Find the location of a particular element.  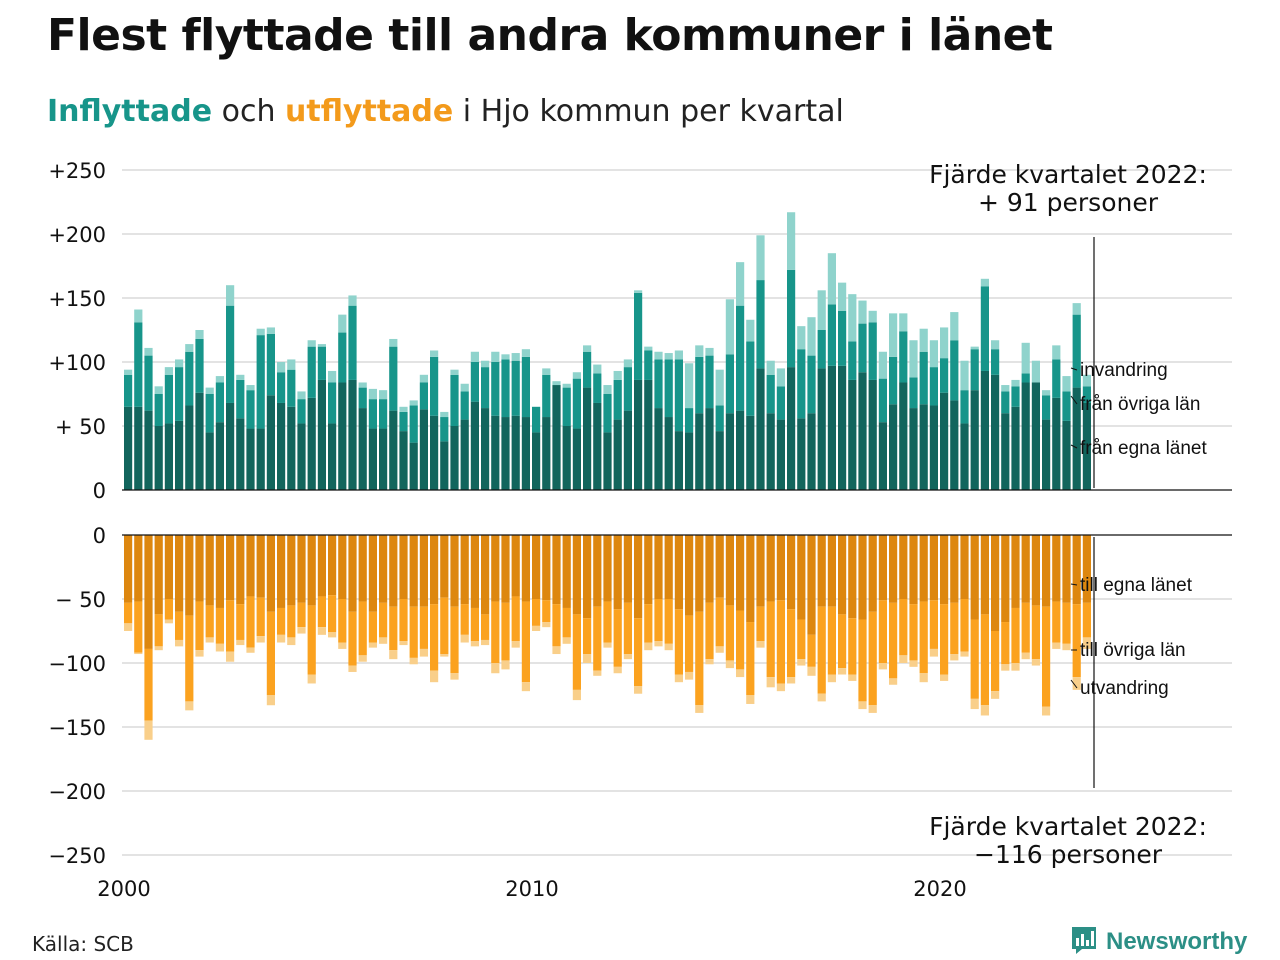

source-note: Källa: SCB is located at coordinates (83, 944).